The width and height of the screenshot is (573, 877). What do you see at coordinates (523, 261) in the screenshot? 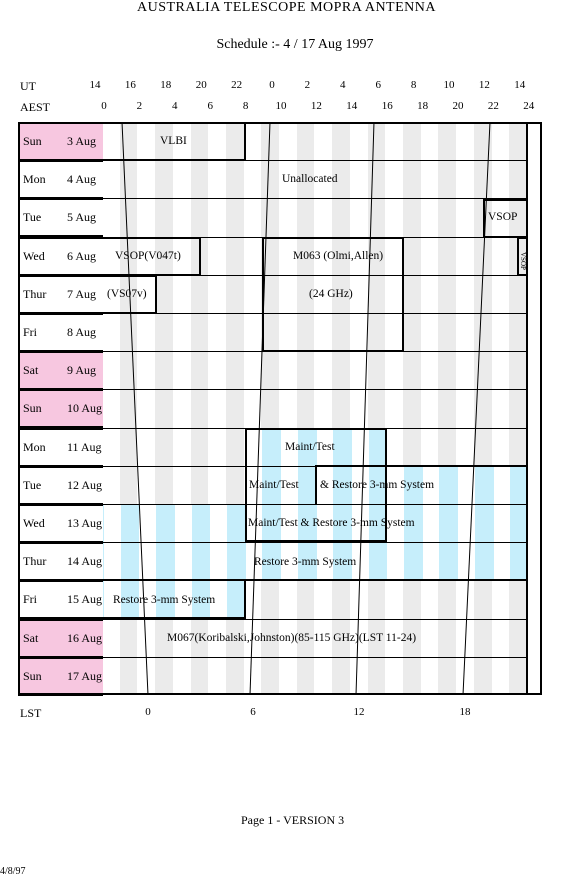
I see `block-vsop-wed-end-label: VSOP` at bounding box center [523, 261].